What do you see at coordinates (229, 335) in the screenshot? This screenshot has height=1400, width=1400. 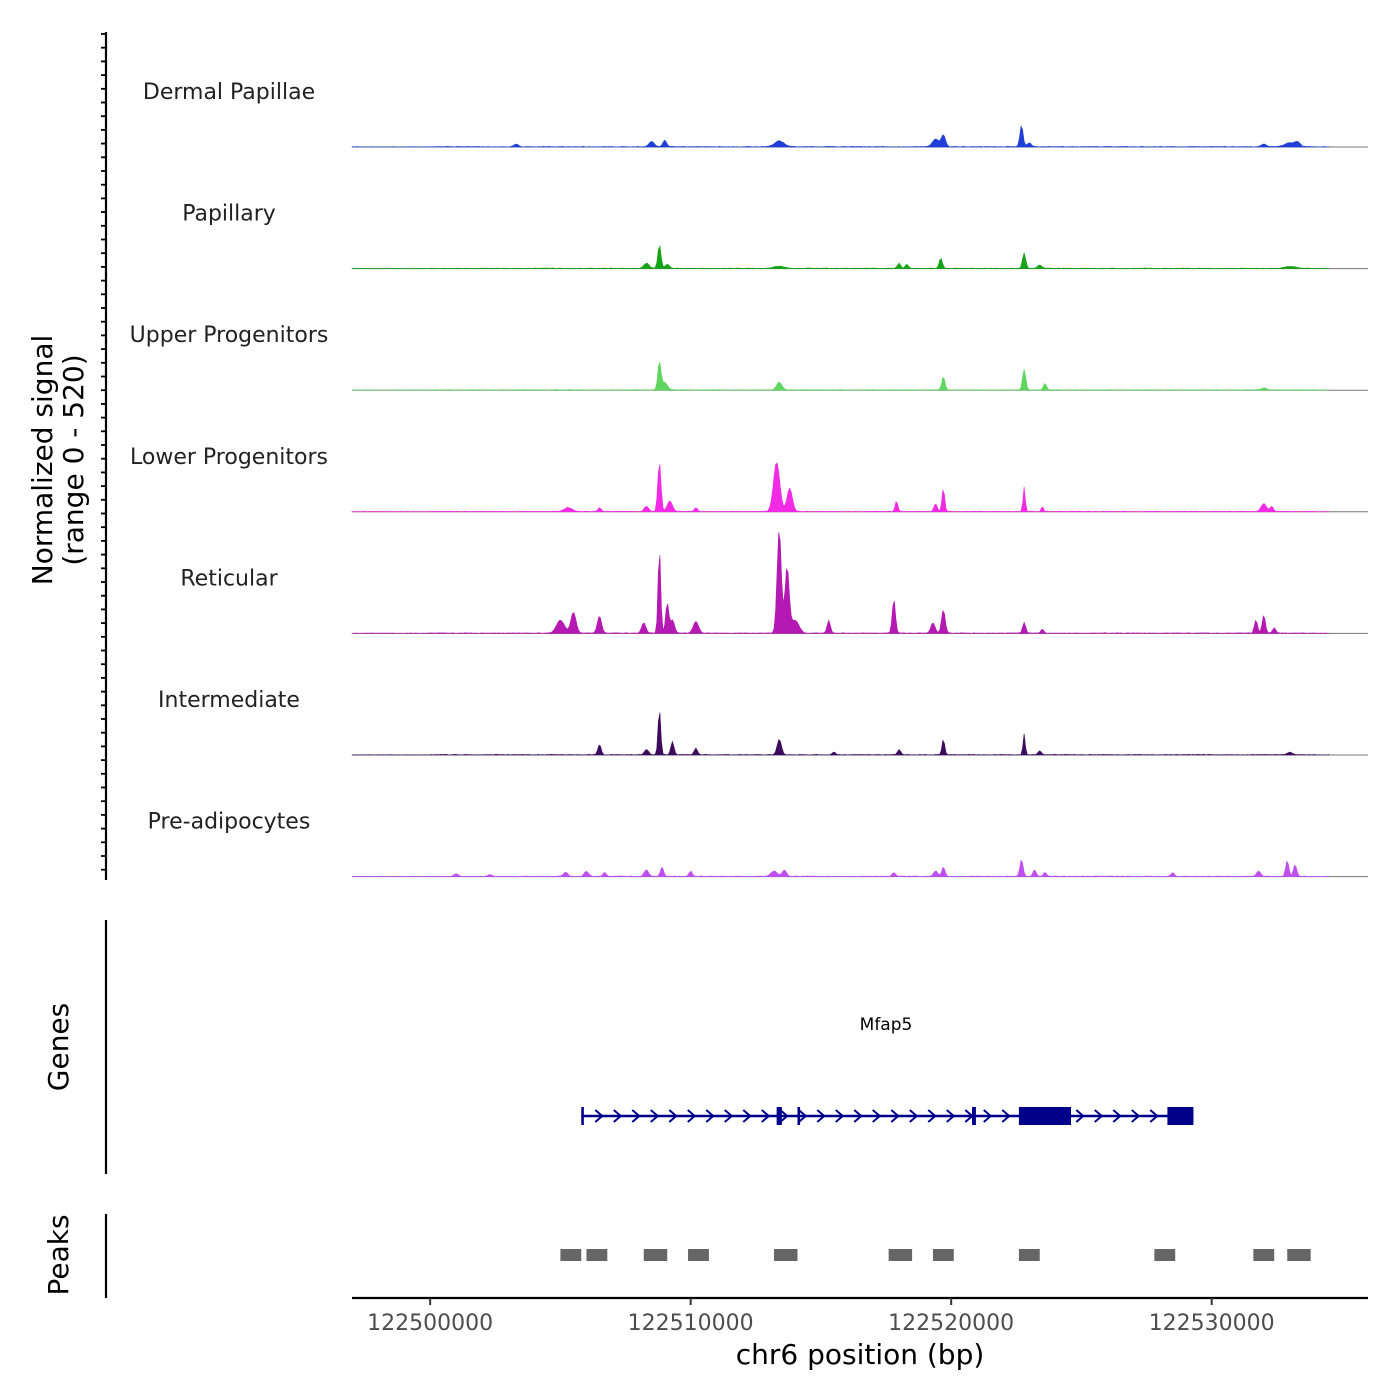 I see `track-label: Upper Progenitors` at bounding box center [229, 335].